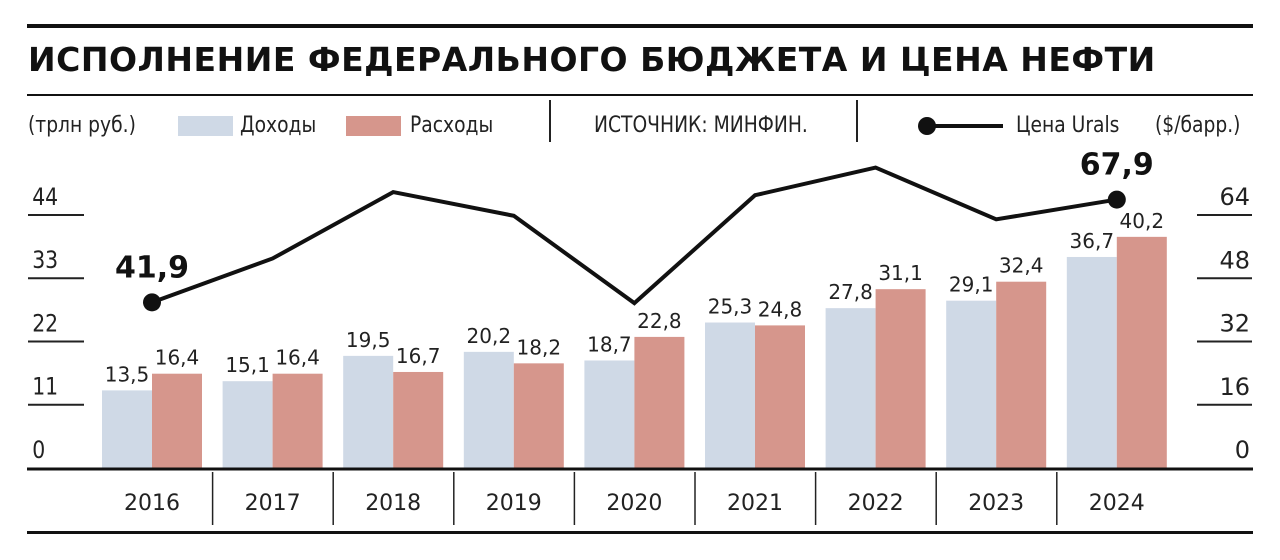 Image resolution: width=1280 pixels, height=560 pixels. What do you see at coordinates (971, 285) in the screenshot?
I see `bar-value-label: 29,1` at bounding box center [971, 285].